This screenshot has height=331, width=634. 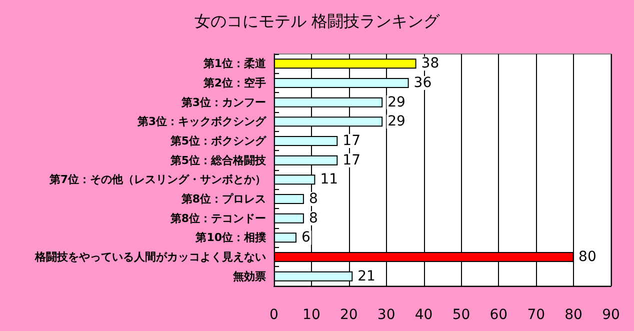 I want to click on y-tick-label: 第3位：カンフー, so click(x=223, y=102).